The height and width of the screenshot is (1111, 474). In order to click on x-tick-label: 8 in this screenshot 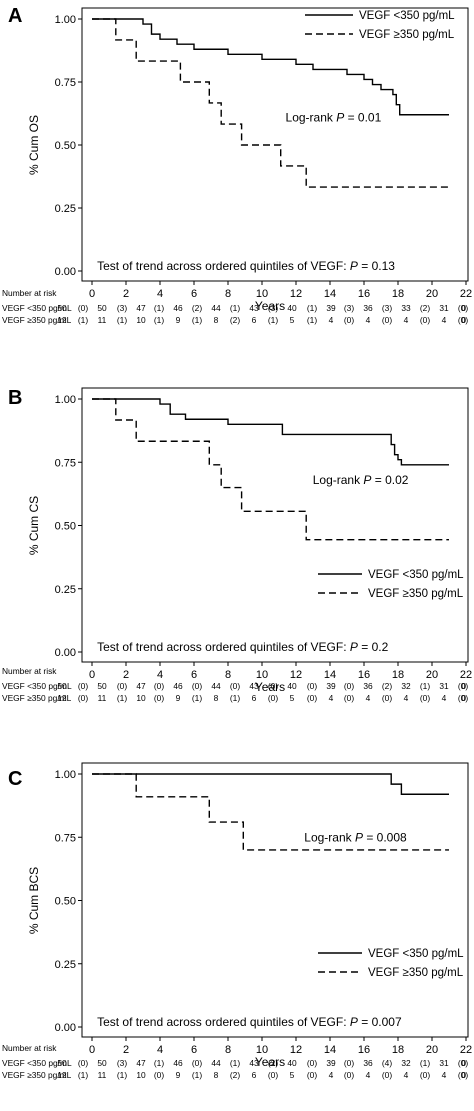, I will do `click(228, 294)`.